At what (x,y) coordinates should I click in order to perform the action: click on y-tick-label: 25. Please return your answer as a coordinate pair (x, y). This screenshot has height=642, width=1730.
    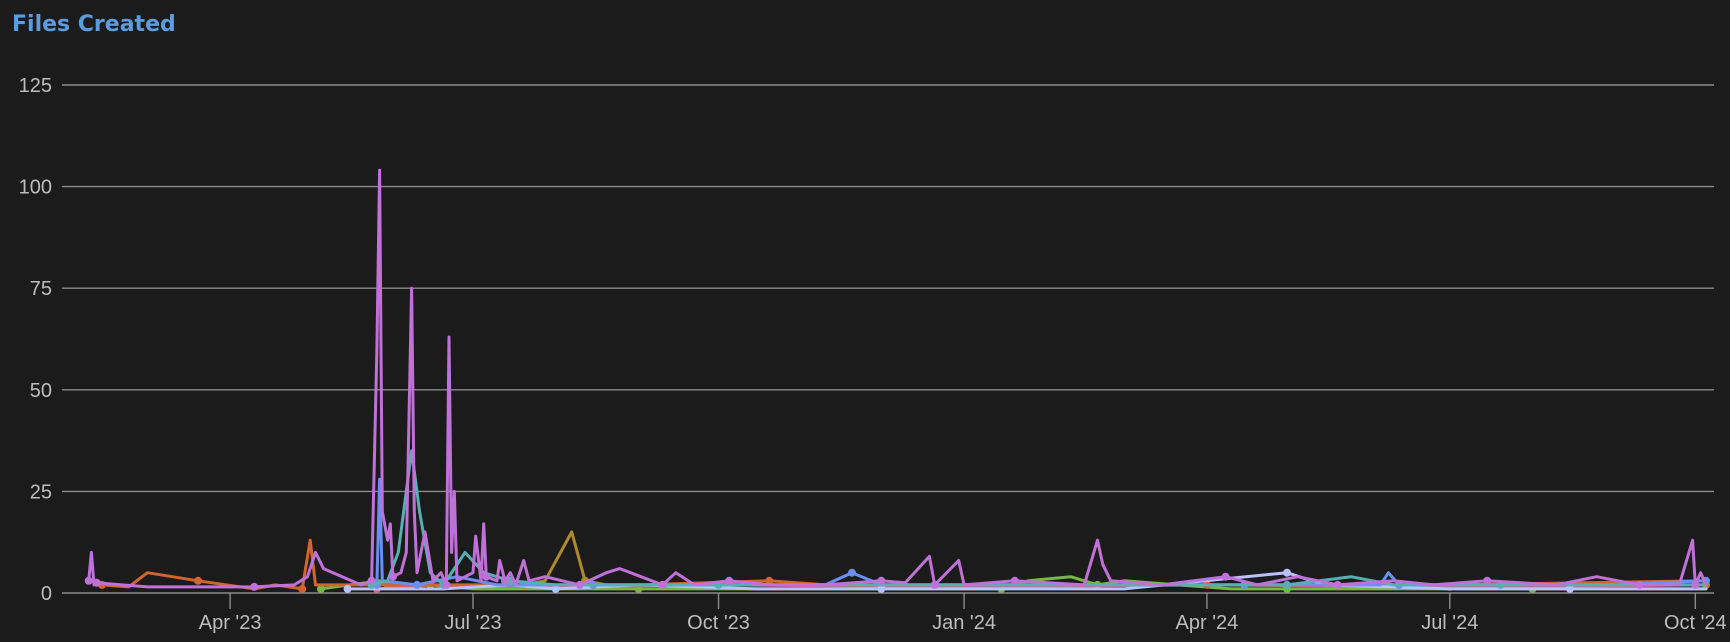
    Looking at the image, I should click on (41, 492).